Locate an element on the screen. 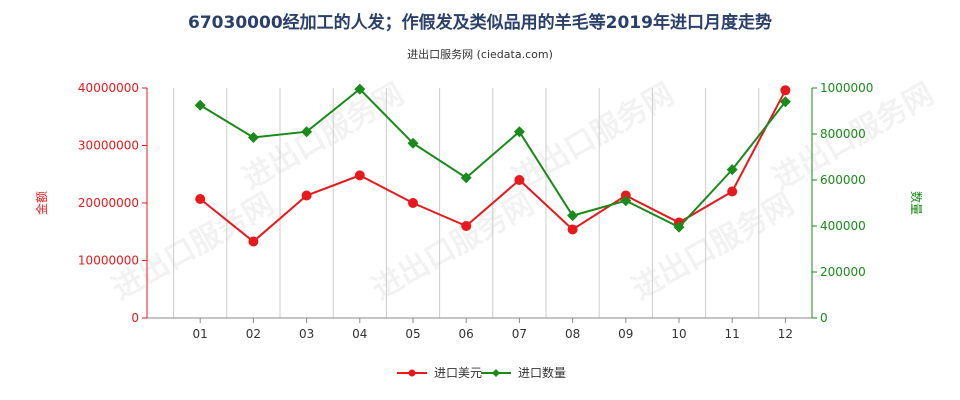  x-tick-label: 06 is located at coordinates (466, 334).